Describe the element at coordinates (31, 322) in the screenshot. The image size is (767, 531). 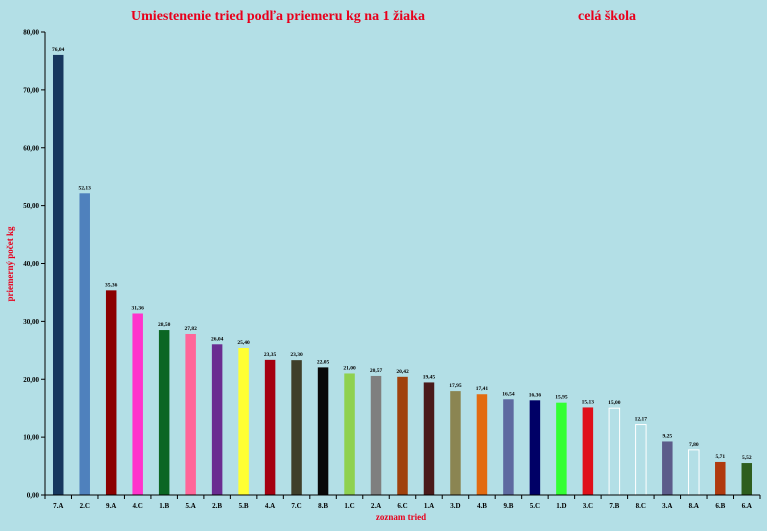
I see `y-tick-label: 30,00` at that location.